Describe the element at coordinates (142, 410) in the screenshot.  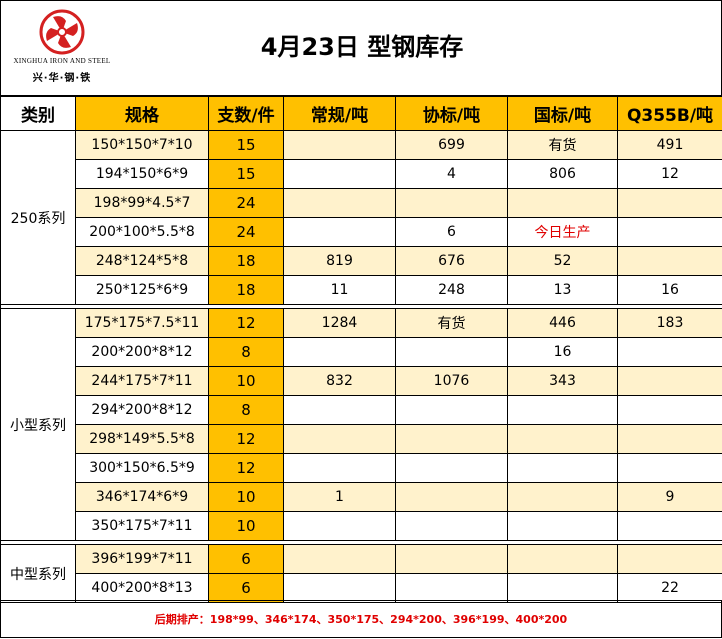
I see `spec-cell: 294*200*8*12` at that location.